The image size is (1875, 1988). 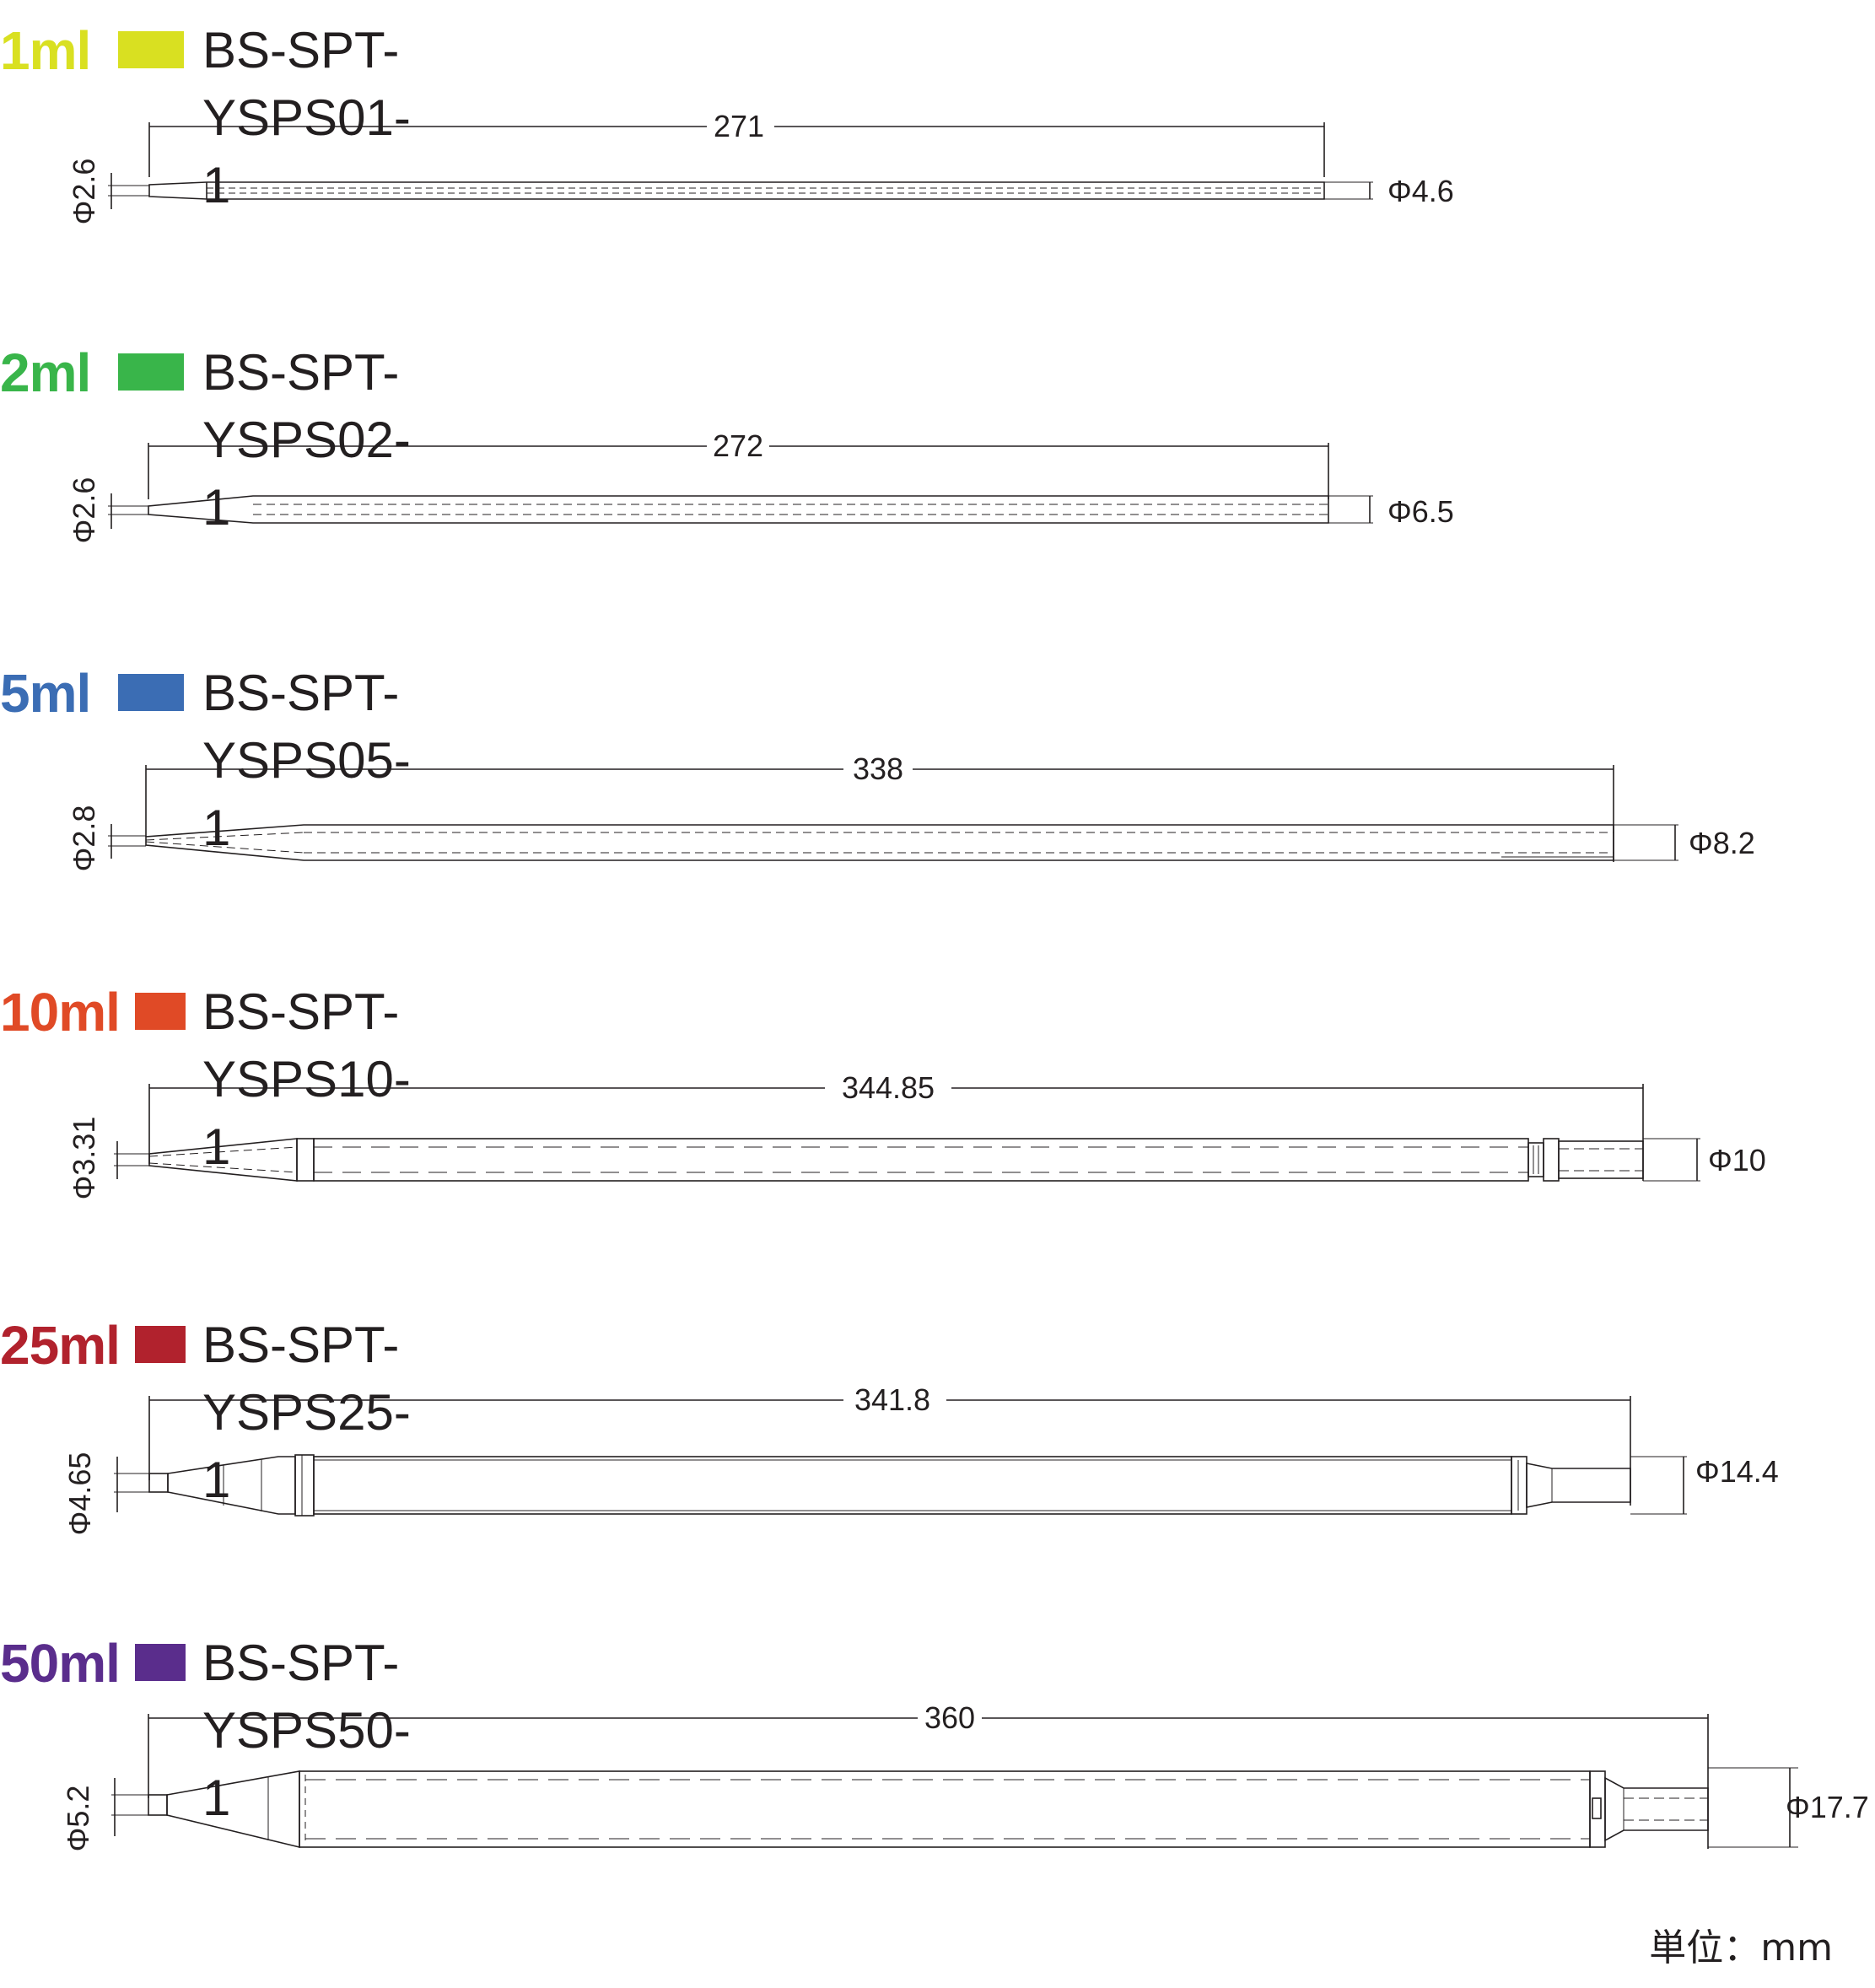 I want to click on product-code: BS-SPT-YSPS02-1, so click(x=306, y=440).